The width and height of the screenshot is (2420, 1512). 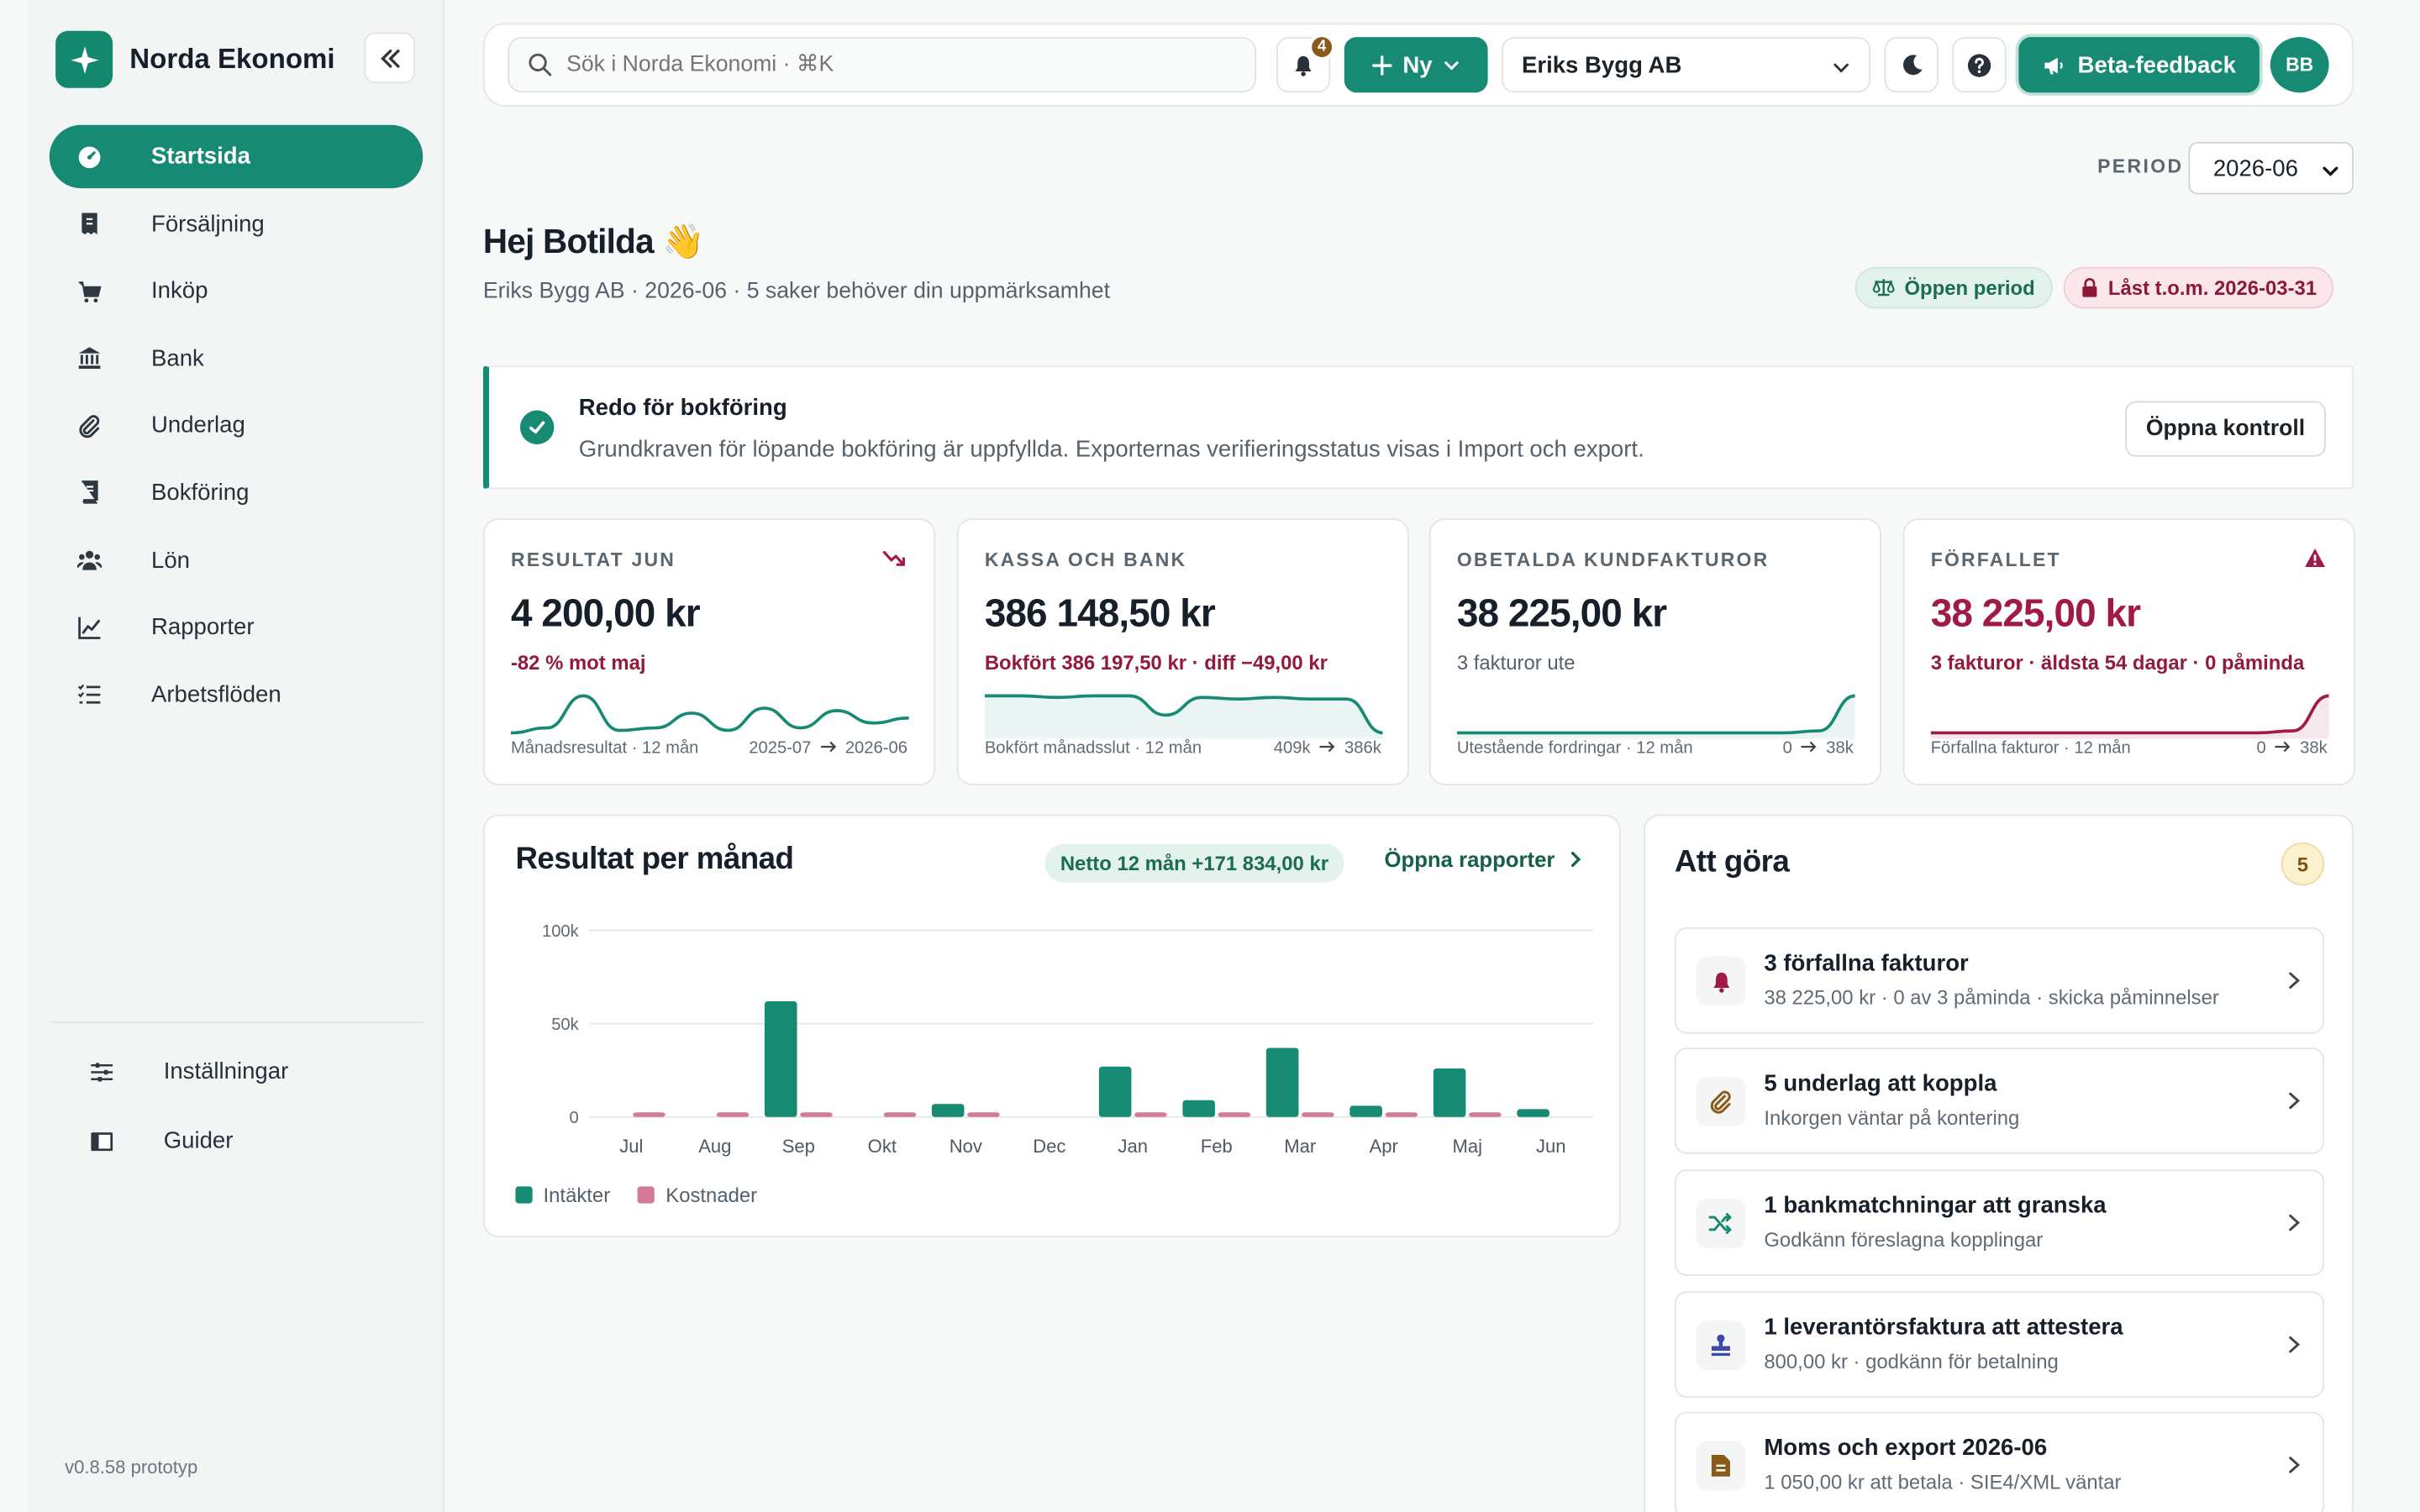 I want to click on beta-feedback-button: Beta-feedback, so click(x=2139, y=65).